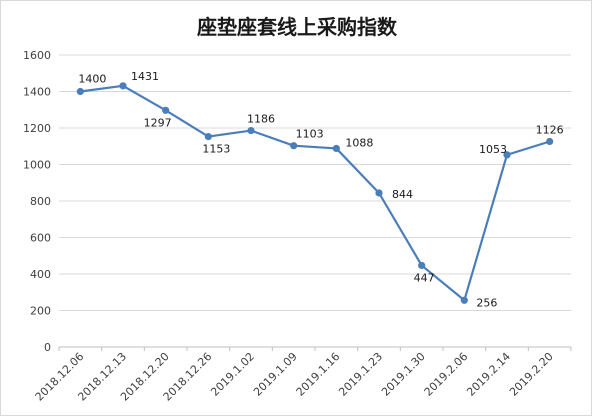 This screenshot has width=592, height=416. Describe the element at coordinates (360, 374) in the screenshot. I see `x-tick-label: 2019.1.23` at that location.